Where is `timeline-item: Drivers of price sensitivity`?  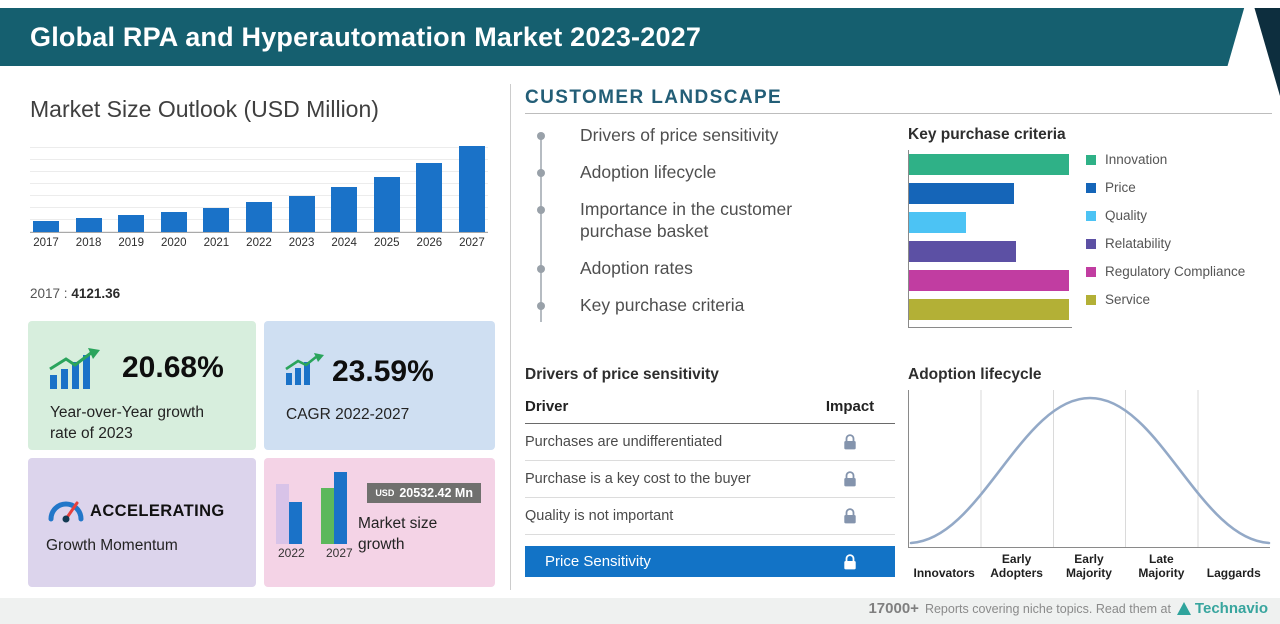
timeline-item: Drivers of price sensitivity is located at coordinates (684, 135).